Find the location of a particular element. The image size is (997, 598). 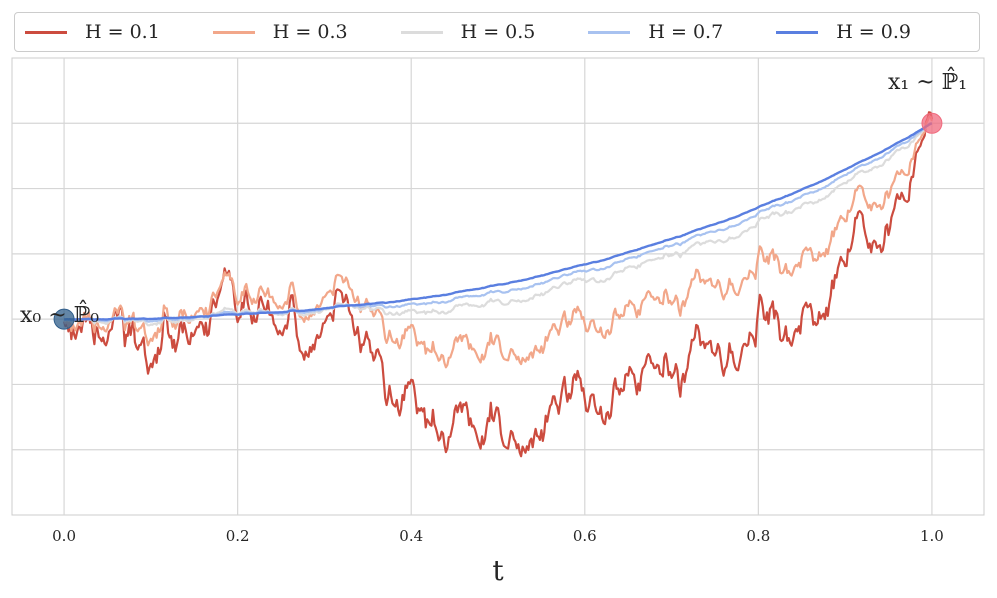

legend-item: H = 0.5 is located at coordinates (485, 32).